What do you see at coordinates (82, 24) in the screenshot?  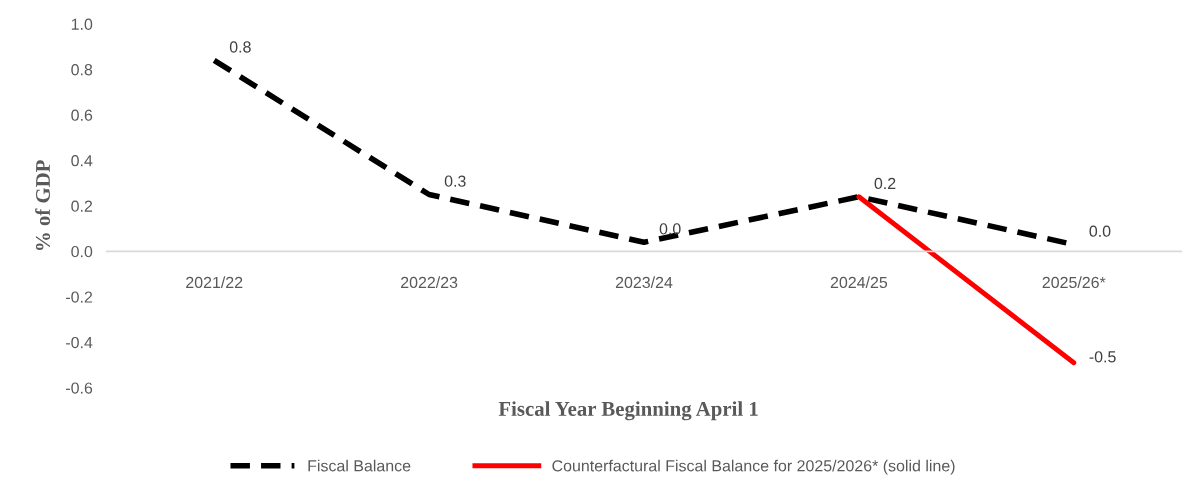 I see `y-tick-label: 1.0` at bounding box center [82, 24].